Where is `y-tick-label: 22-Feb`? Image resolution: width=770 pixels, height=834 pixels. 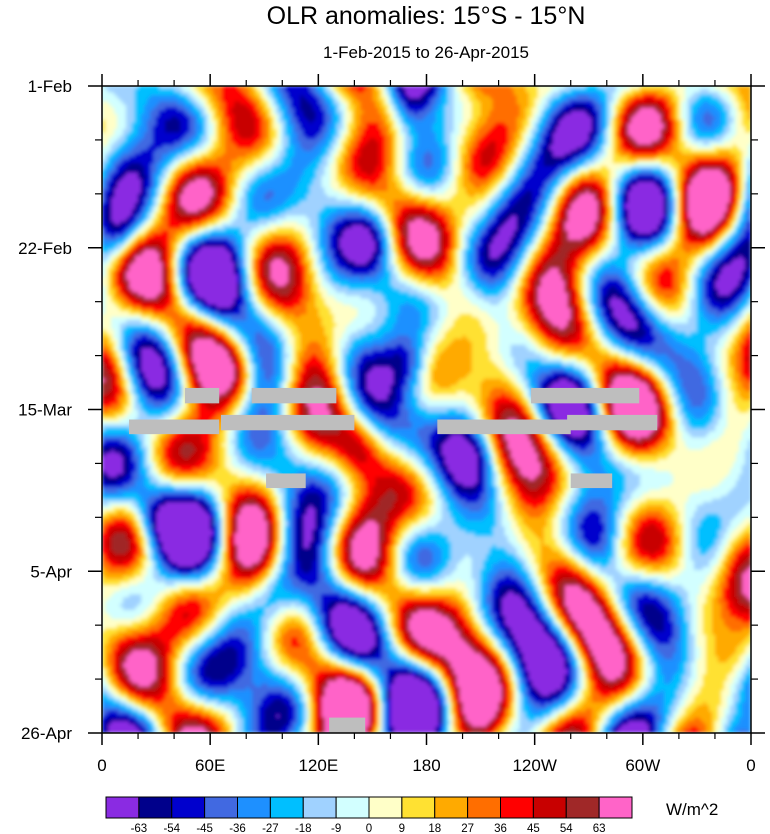
y-tick-label: 22-Feb is located at coordinates (45, 248).